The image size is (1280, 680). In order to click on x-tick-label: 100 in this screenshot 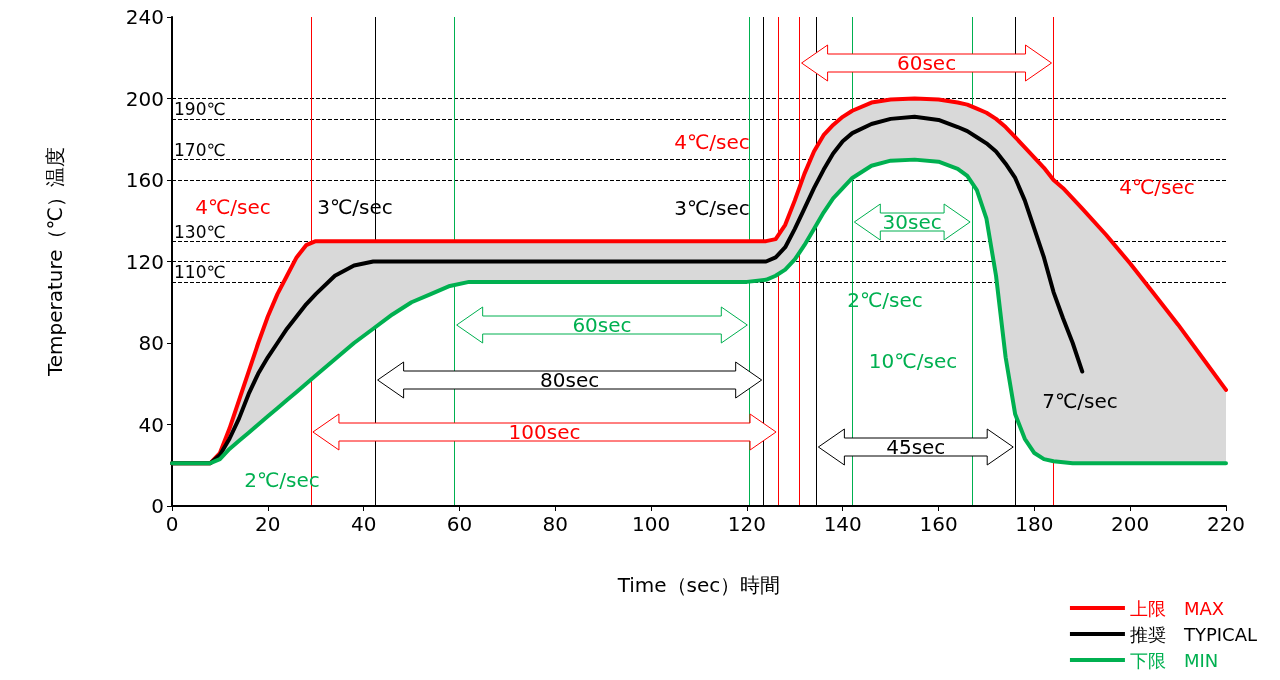, I will do `click(651, 524)`.